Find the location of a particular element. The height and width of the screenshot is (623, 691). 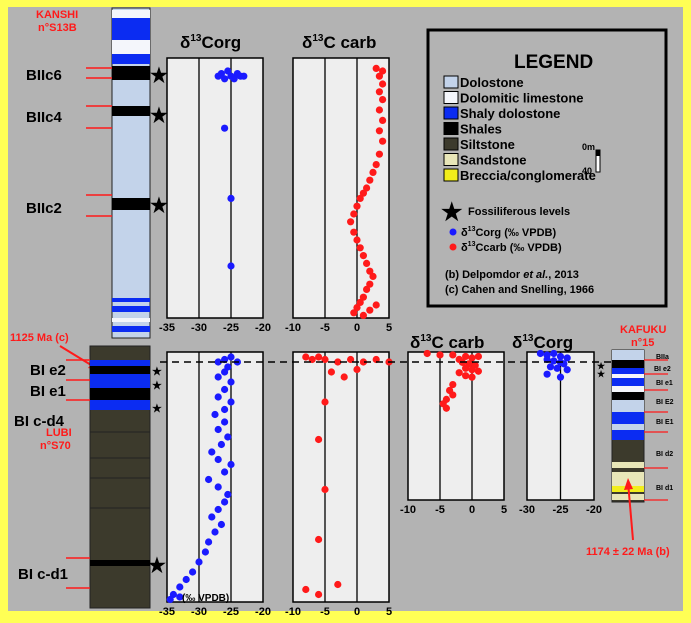

chart-points: -35 -30 -25 -20 is located at coordinates (215, 485).